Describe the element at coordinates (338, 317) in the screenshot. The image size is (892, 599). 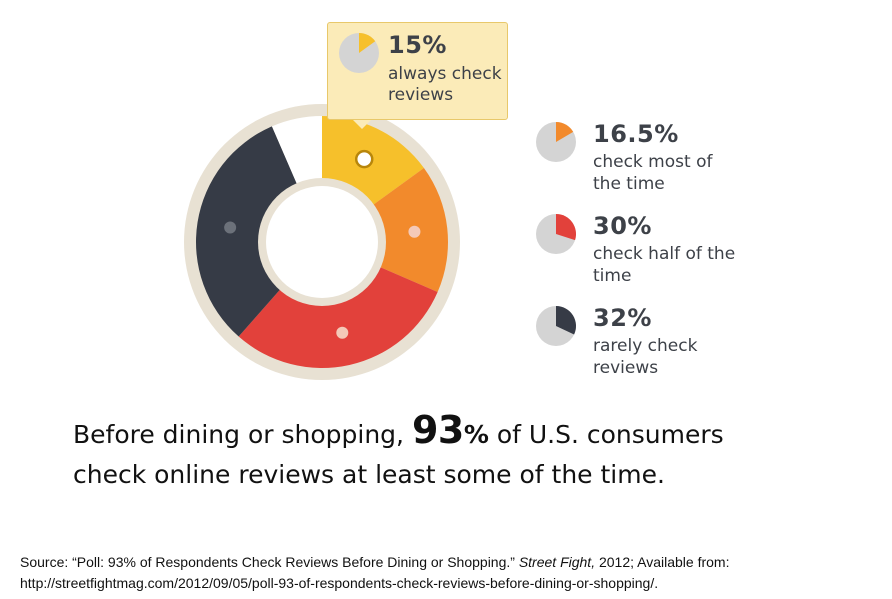
I see `donut-slice-half` at that location.